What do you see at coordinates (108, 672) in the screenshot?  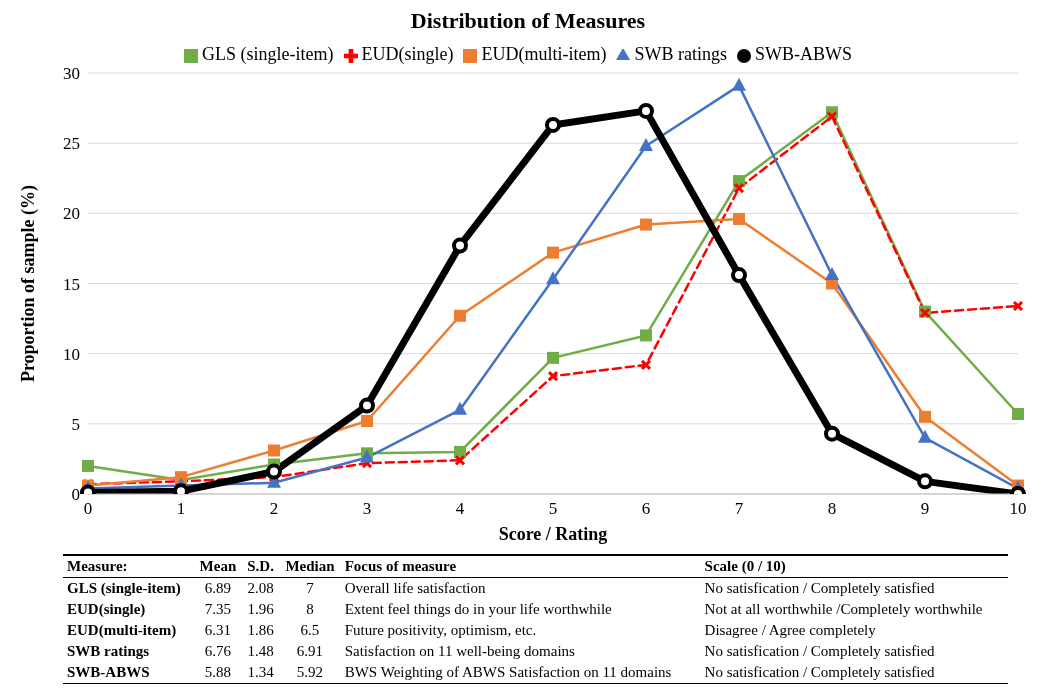 I see `text: SWB-ABWS` at bounding box center [108, 672].